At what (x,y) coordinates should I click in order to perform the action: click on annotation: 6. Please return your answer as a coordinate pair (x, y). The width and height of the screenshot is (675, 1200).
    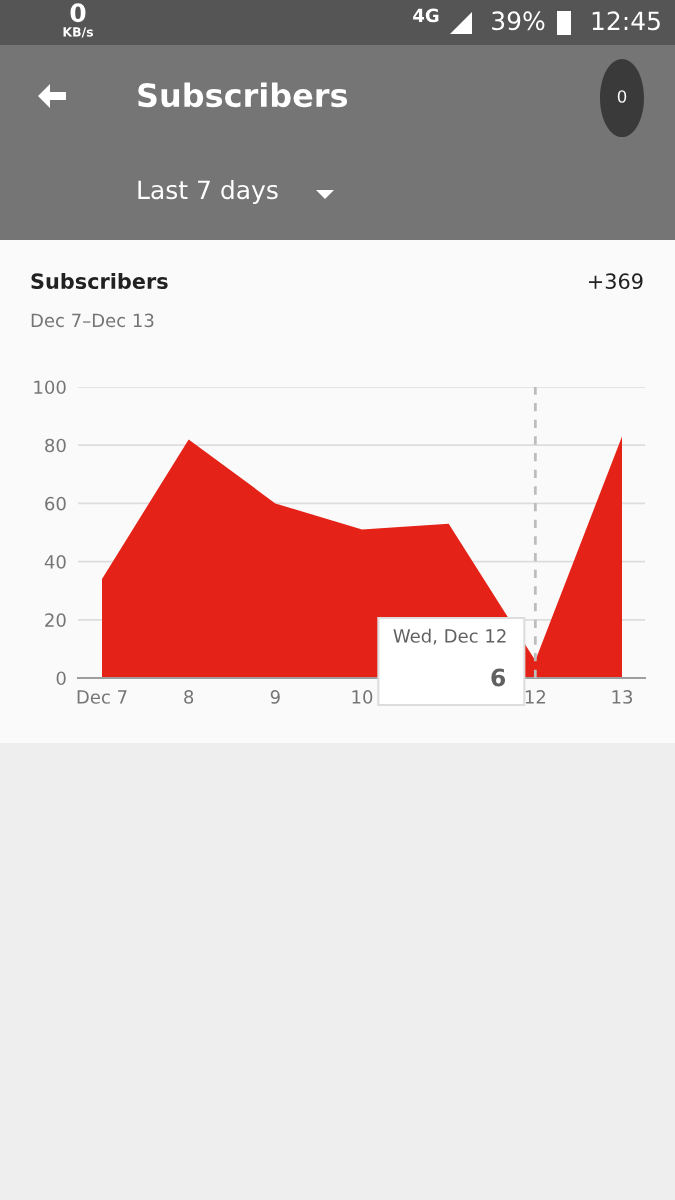
    Looking at the image, I should click on (498, 677).